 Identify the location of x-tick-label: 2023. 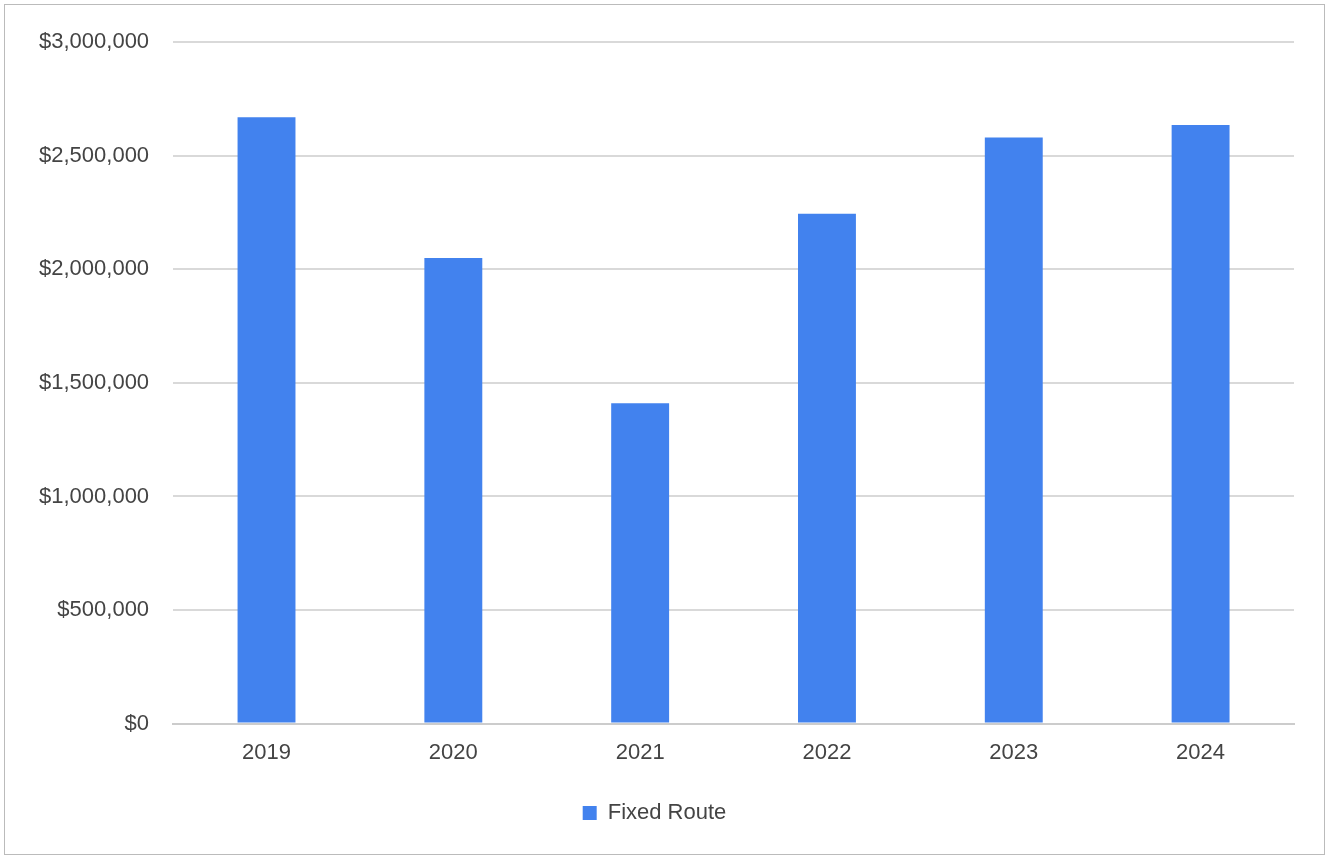
(1014, 751).